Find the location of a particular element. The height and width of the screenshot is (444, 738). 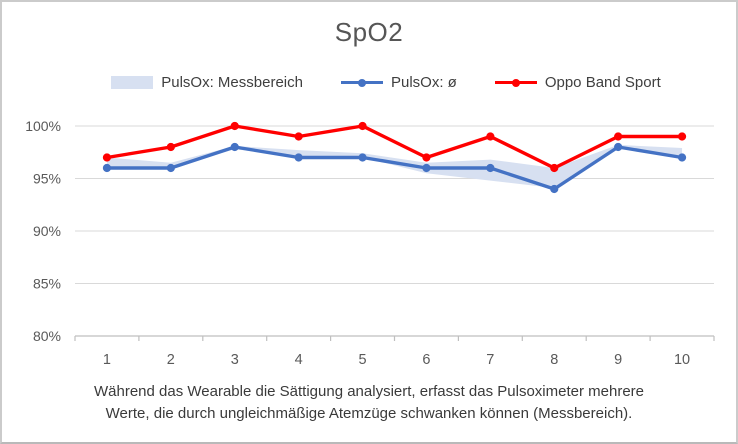

messbereich-band is located at coordinates (394, 166).